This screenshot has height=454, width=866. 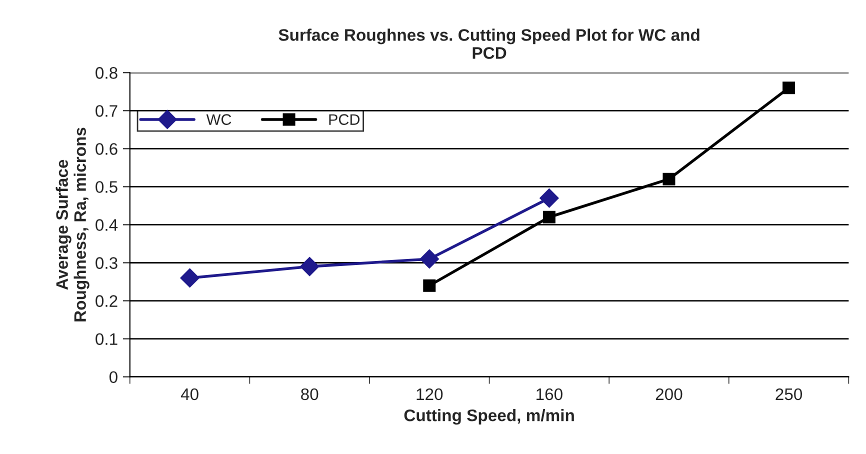 I want to click on legend-label: PCD, so click(x=344, y=119).